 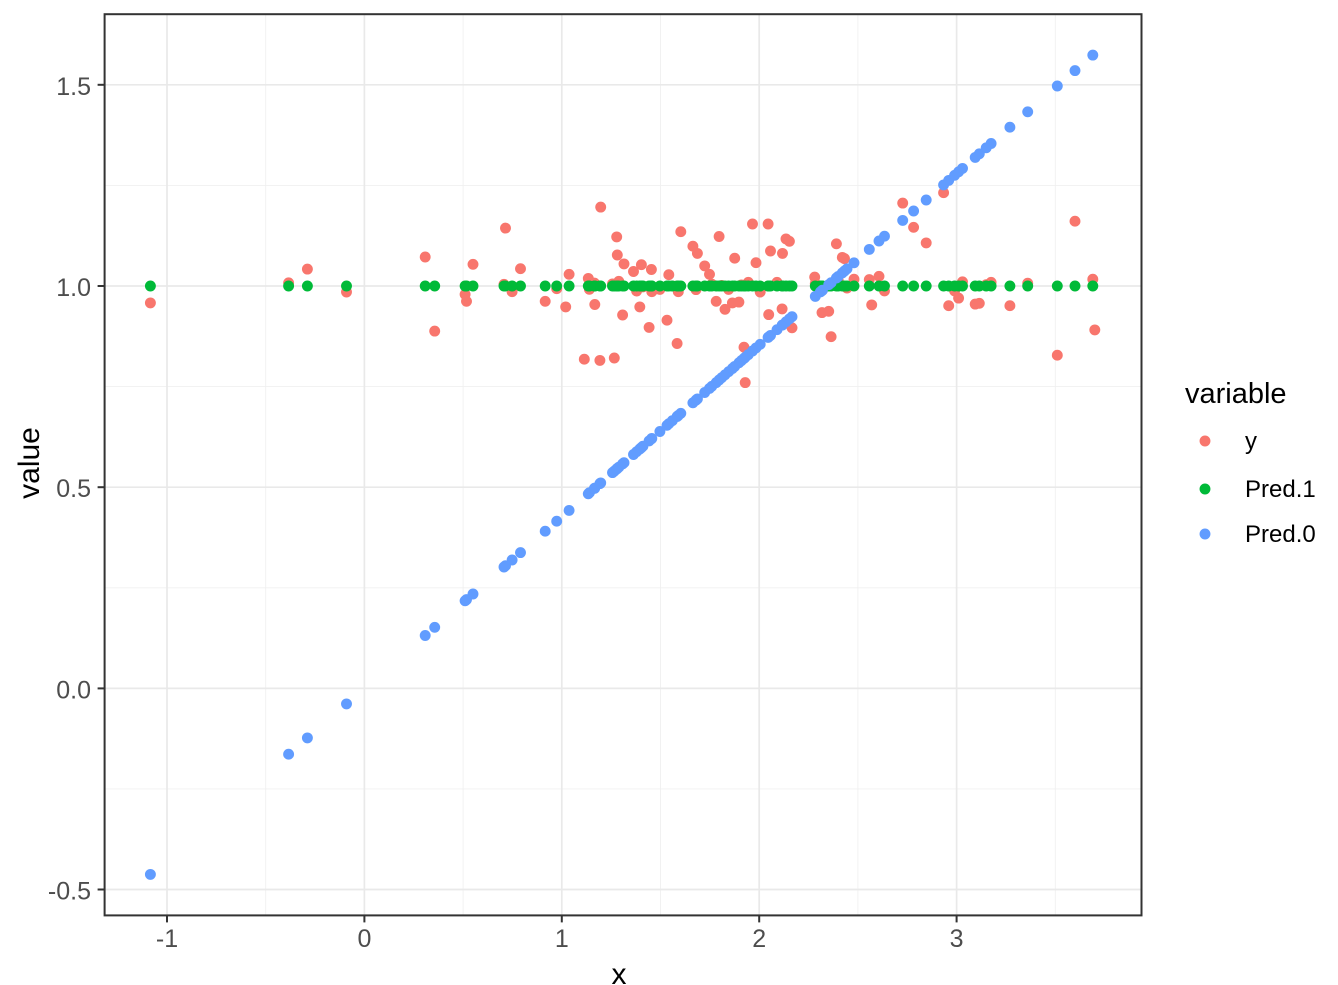 What do you see at coordinates (1251, 441) in the screenshot?
I see `svg-text: y` at bounding box center [1251, 441].